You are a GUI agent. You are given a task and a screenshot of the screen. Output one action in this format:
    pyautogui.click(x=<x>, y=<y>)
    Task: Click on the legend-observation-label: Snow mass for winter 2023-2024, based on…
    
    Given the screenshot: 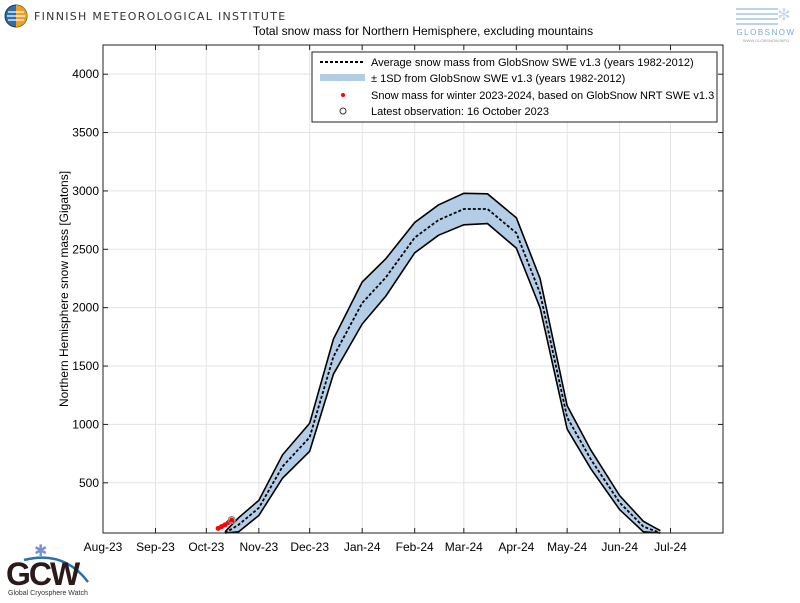 What is the action you would take?
    pyautogui.click(x=542, y=96)
    